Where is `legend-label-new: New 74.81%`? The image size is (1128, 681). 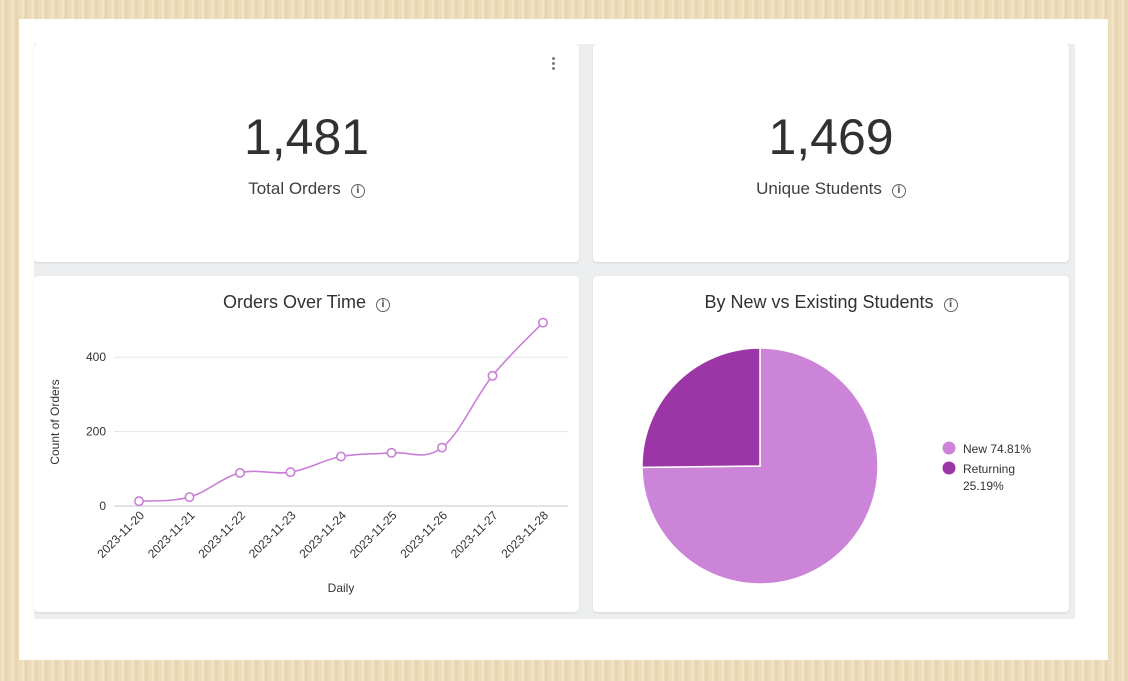 legend-label-new: New 74.81% is located at coordinates (997, 449).